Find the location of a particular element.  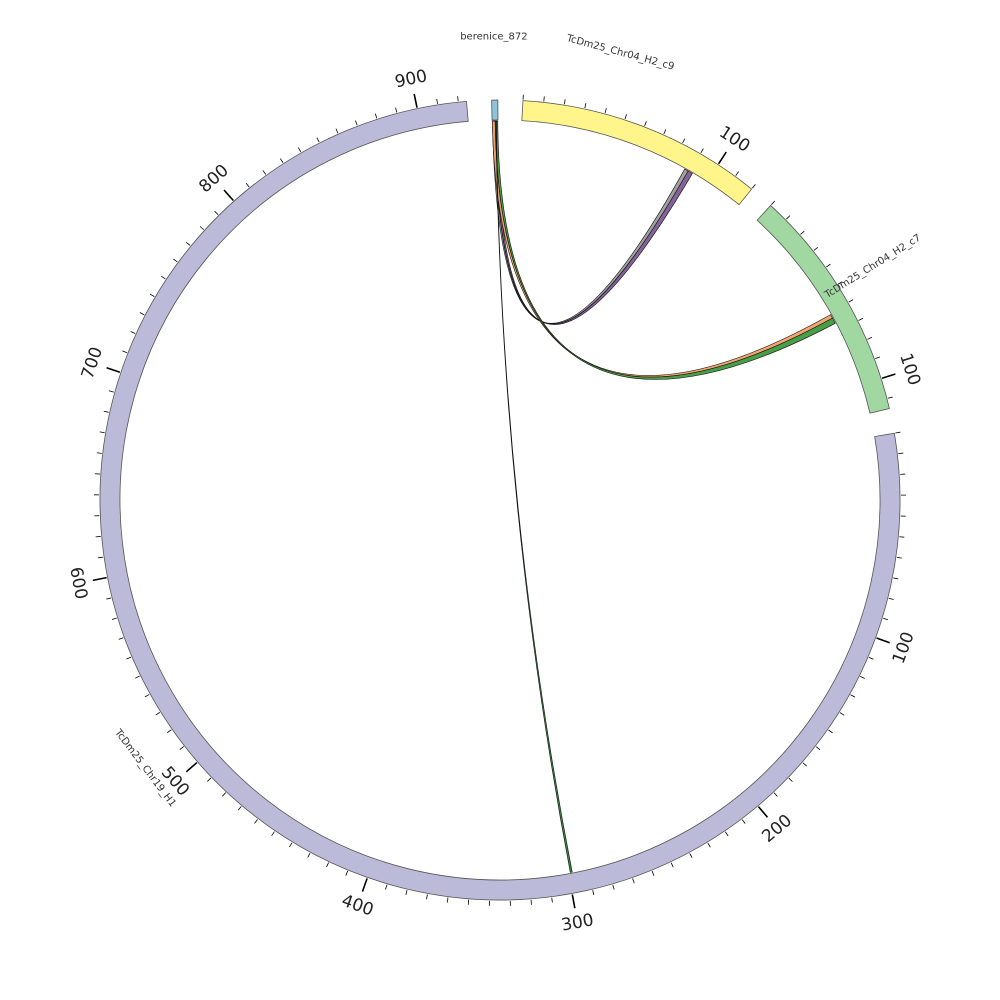

segment-name-c9: TcDm25_Chr04_H2_c9 is located at coordinates (619, 53).